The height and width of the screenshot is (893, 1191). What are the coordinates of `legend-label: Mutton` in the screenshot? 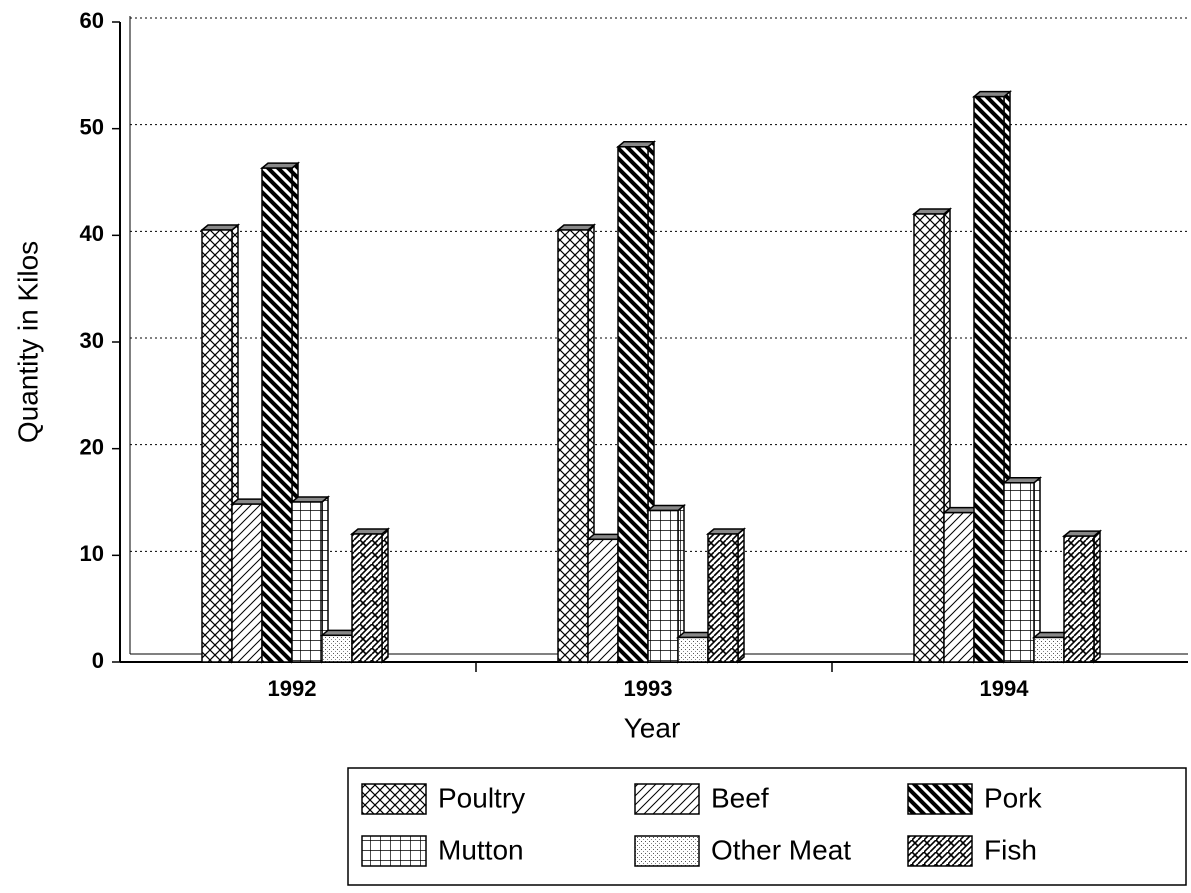 It's located at (481, 849).